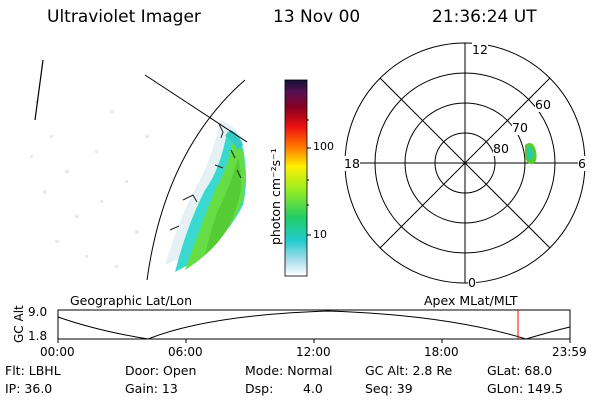  Describe the element at coordinates (441, 352) in the screenshot. I see `orbit-xtick: 18:00` at that location.